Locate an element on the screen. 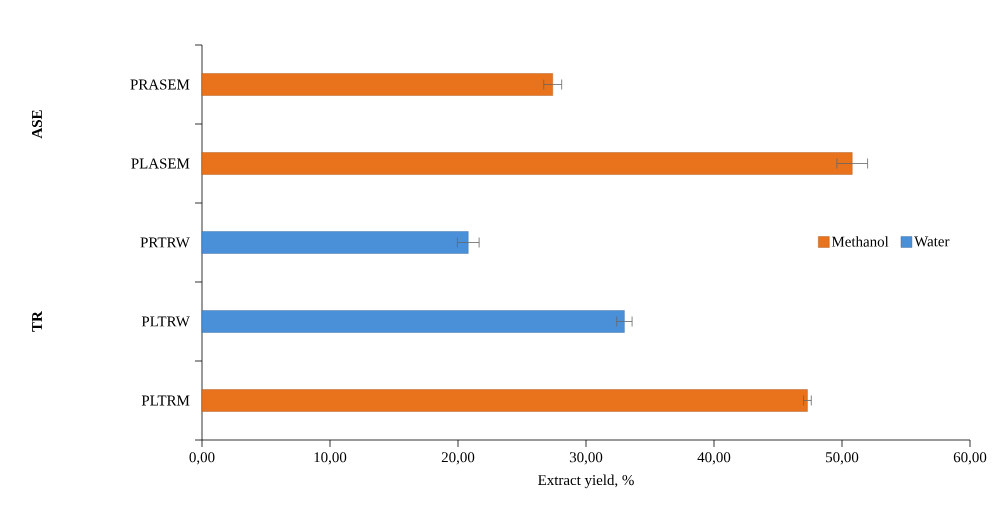 The width and height of the screenshot is (1001, 523). x-tick-label: 40,00 is located at coordinates (714, 458).